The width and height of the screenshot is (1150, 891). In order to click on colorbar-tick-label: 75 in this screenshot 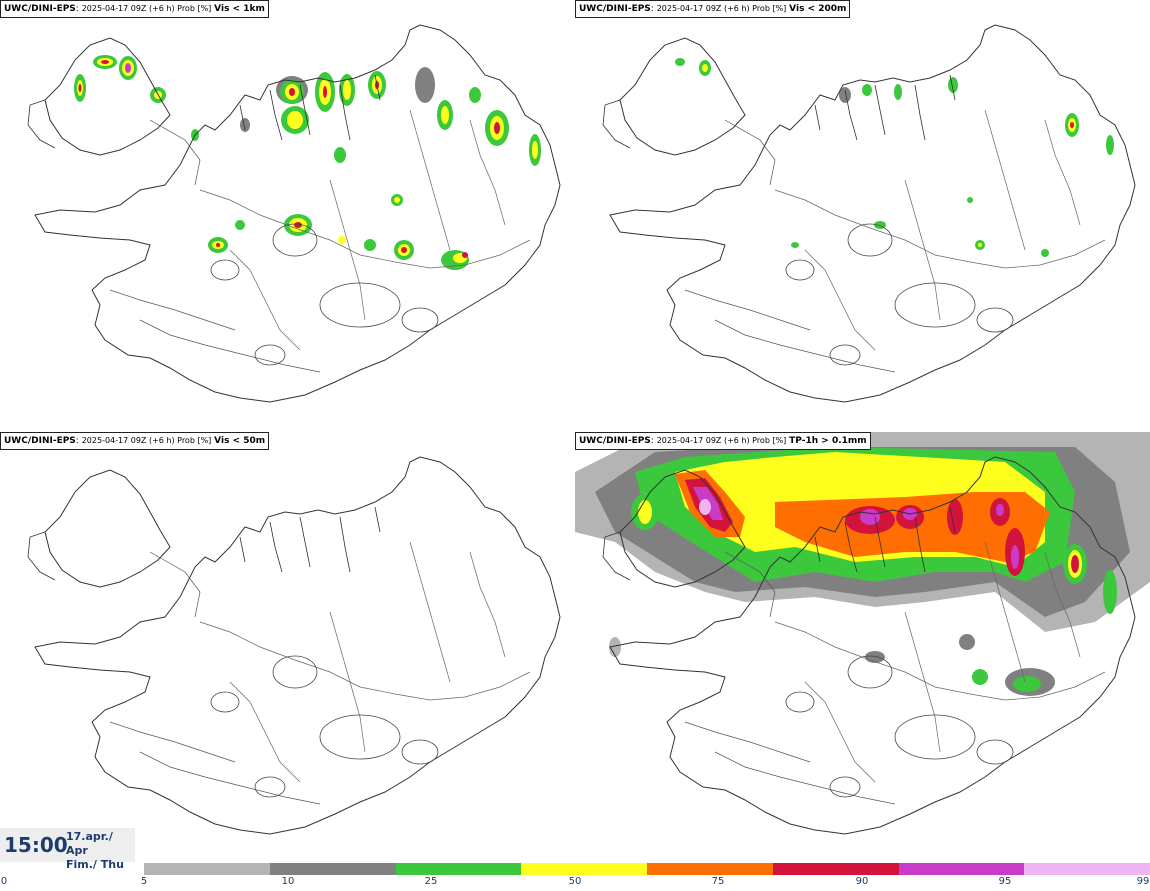, I will do `click(718, 881)`.